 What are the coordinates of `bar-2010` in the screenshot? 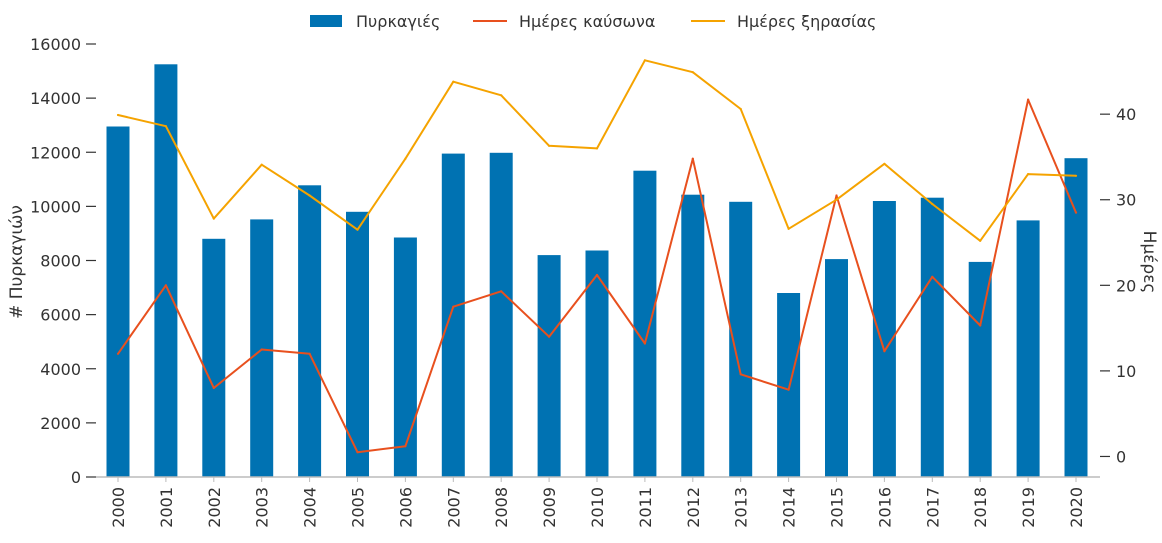 It's located at (597, 363).